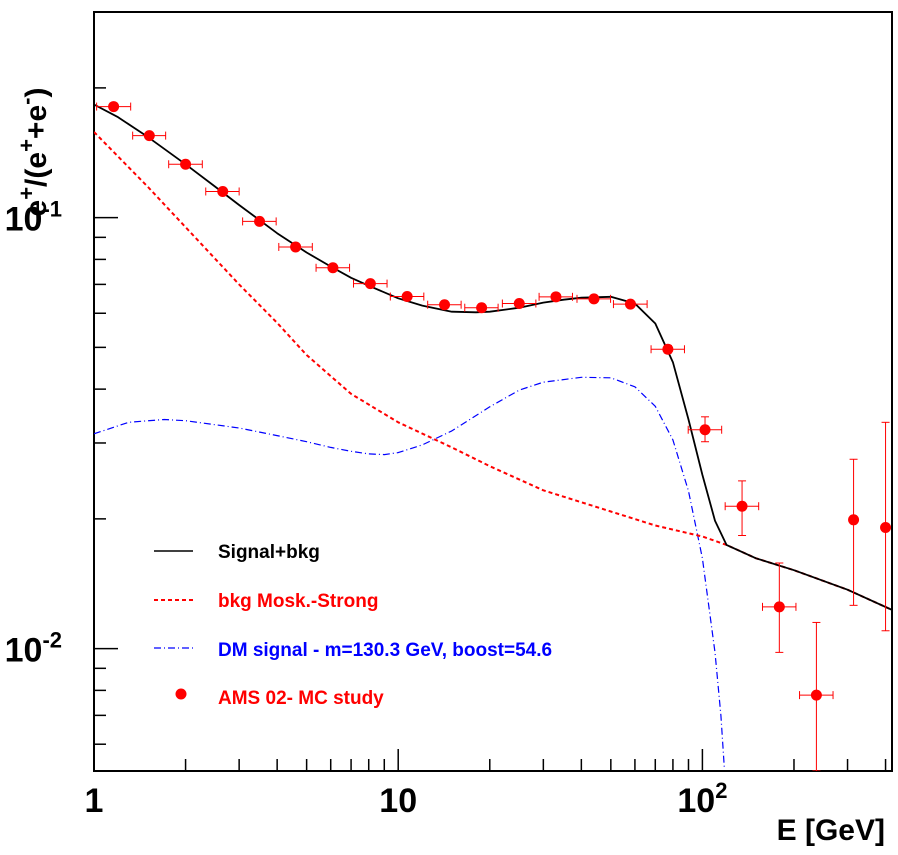 This screenshot has width=898, height=855. I want to click on x-tick-labels: 1 10 102, so click(406, 799).